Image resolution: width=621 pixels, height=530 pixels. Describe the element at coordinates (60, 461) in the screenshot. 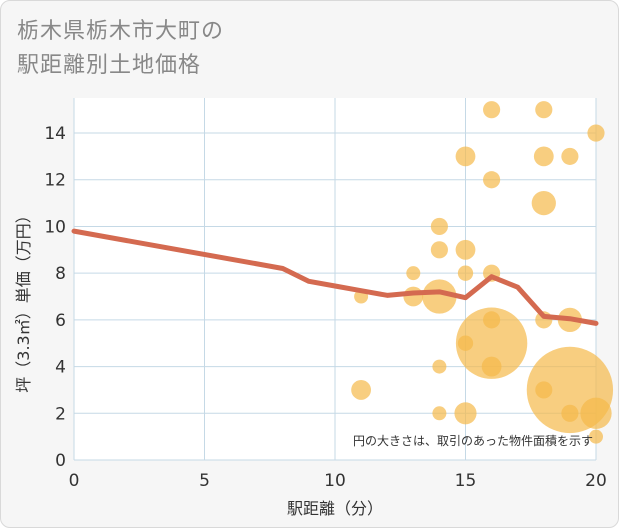

I see `y-tick-label-0: 0` at that location.